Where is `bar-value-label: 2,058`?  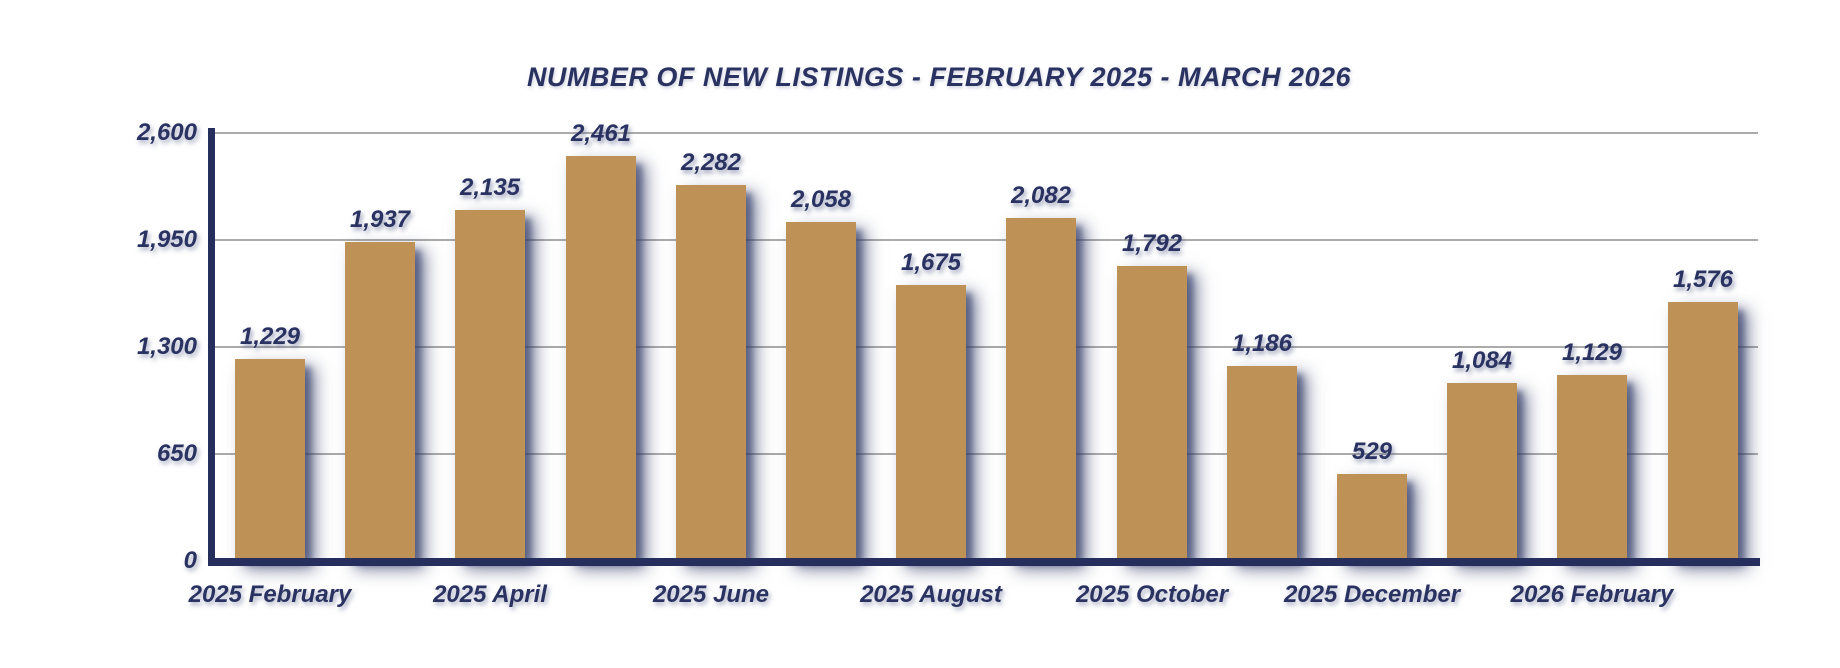 bar-value-label: 2,058 is located at coordinates (821, 199).